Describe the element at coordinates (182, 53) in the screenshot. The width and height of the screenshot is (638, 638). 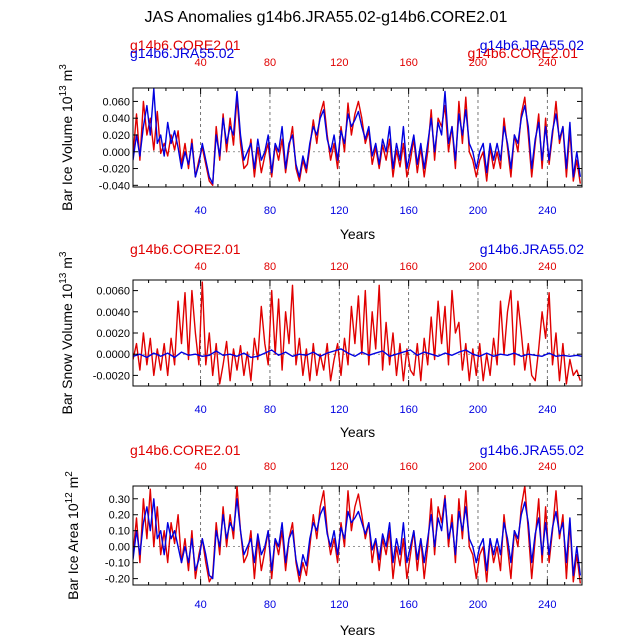
I see `overlap-label-left: g14b6.JRA55.02` at that location.